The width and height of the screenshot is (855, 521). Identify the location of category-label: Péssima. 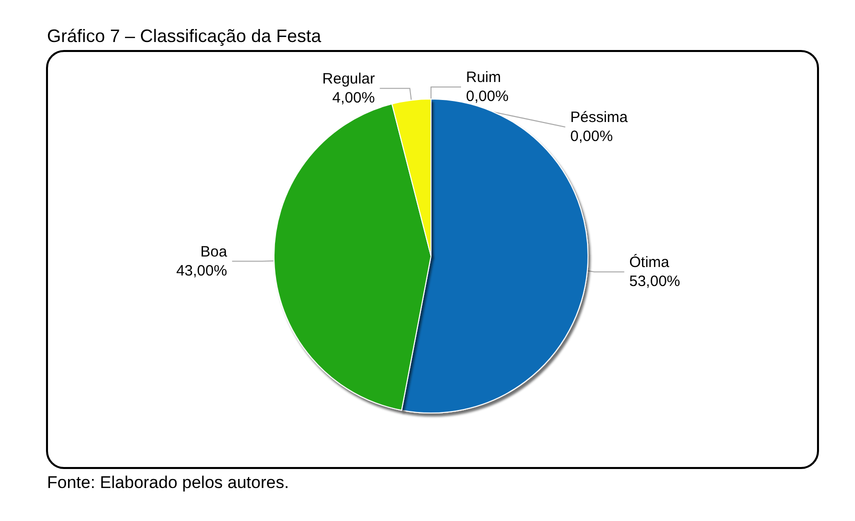
(599, 117).